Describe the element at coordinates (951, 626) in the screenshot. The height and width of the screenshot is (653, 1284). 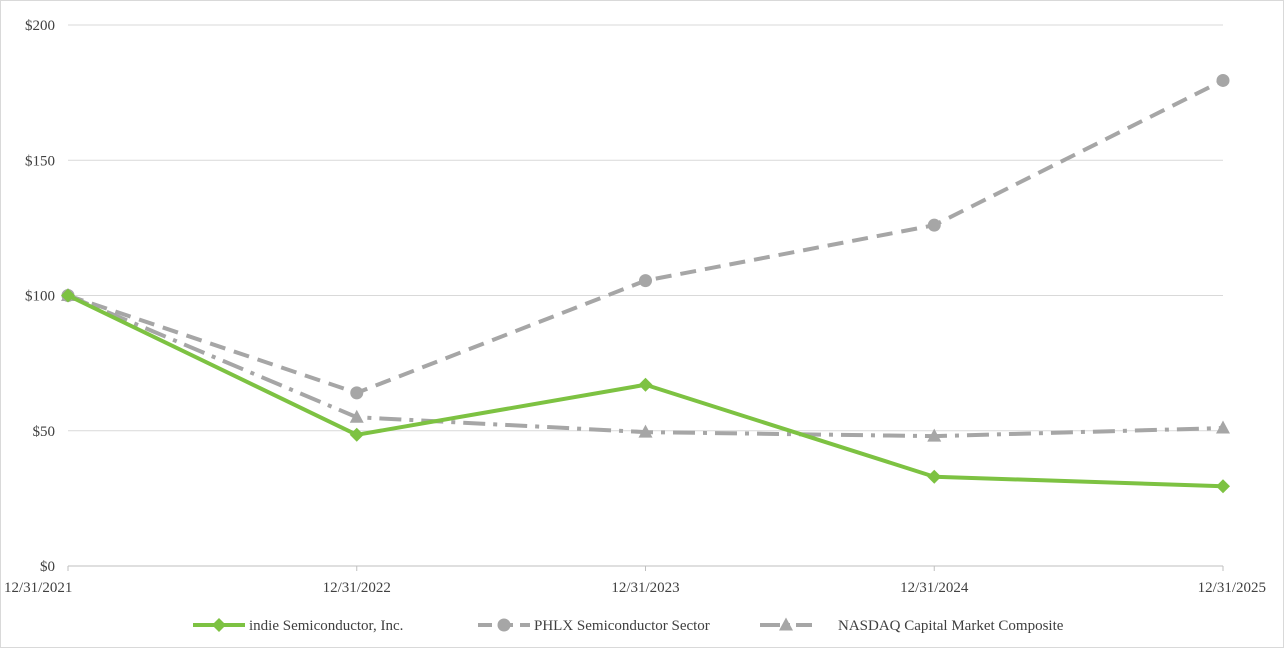
I see `legend-label: NASDAQ Capital Market Composite` at that location.